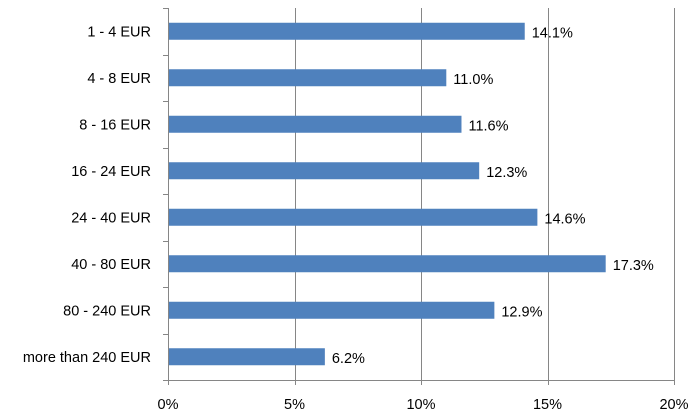 The height and width of the screenshot is (420, 698). I want to click on category-label: 80 - 240 EUR, so click(107, 311).